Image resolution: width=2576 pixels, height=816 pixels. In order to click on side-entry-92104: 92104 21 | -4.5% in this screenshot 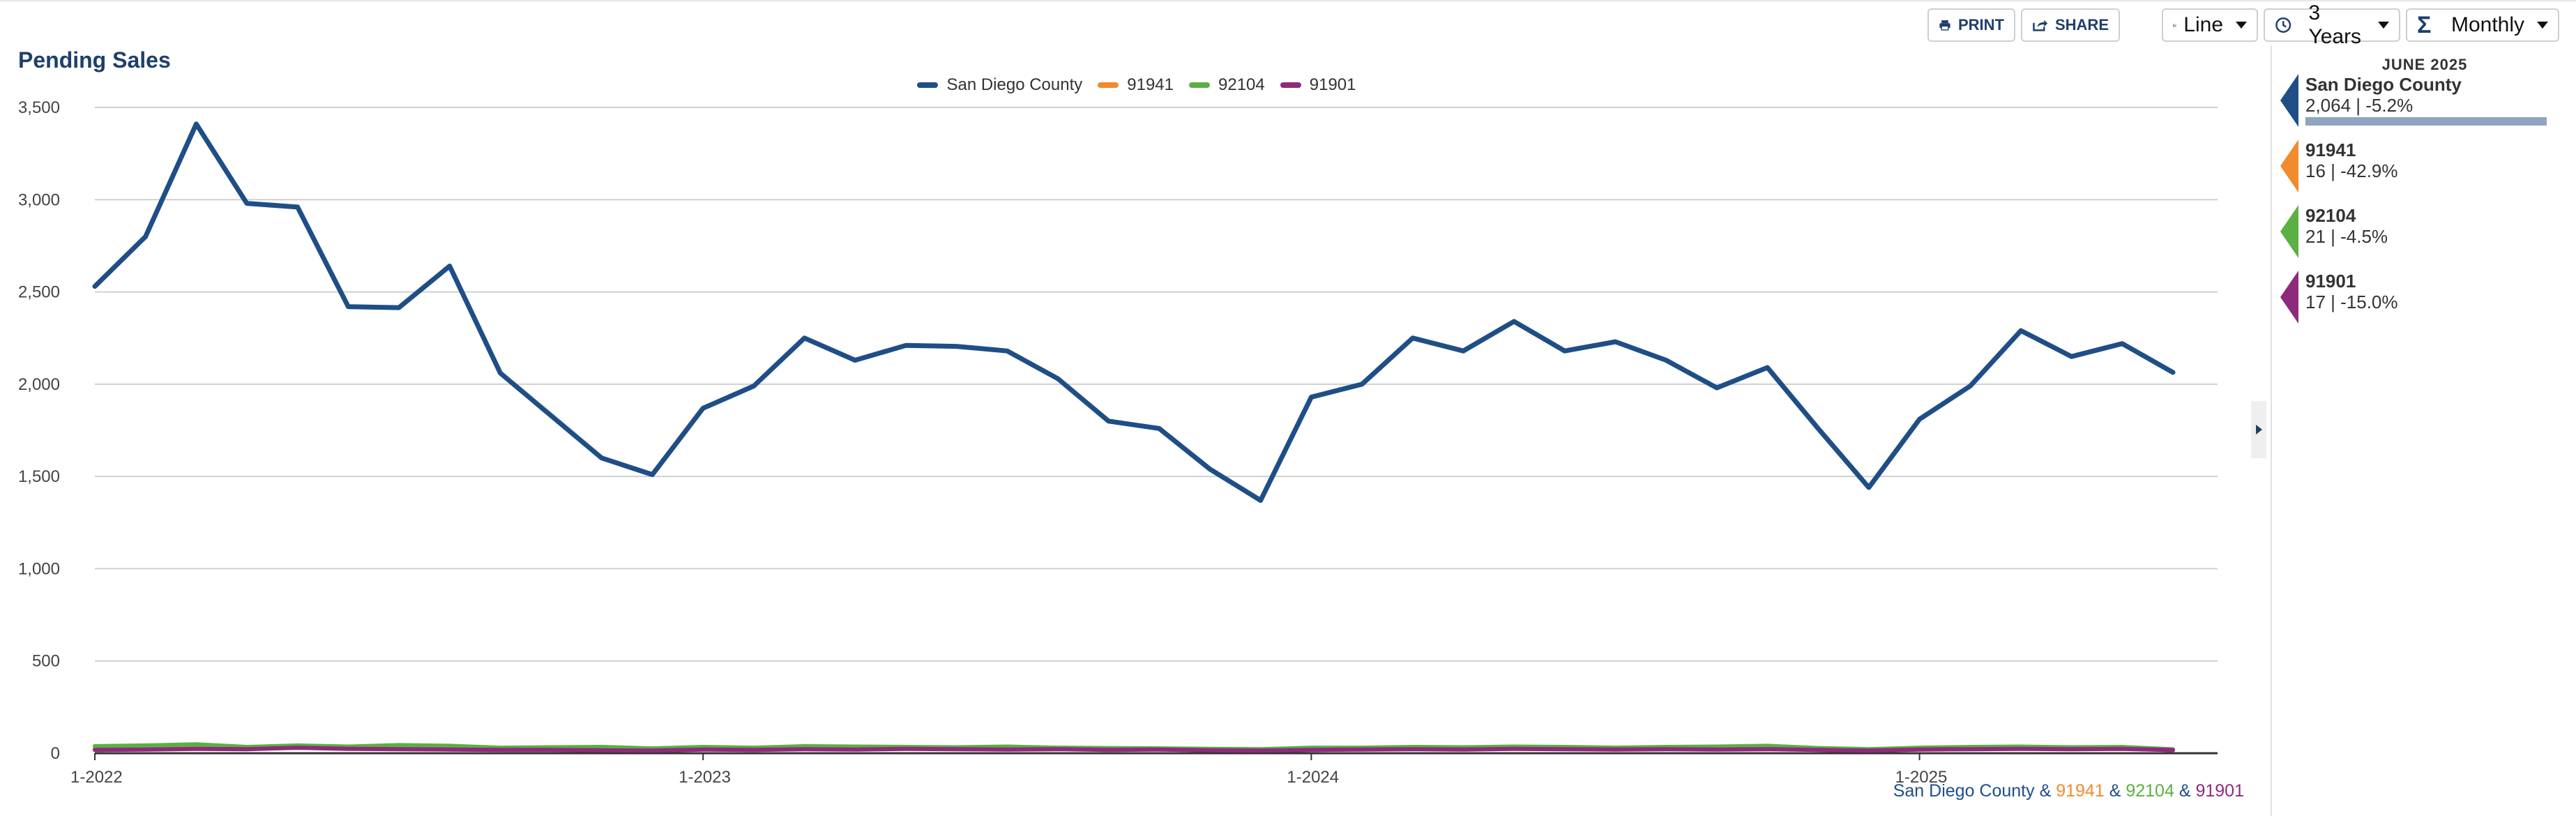, I will do `click(2424, 238)`.